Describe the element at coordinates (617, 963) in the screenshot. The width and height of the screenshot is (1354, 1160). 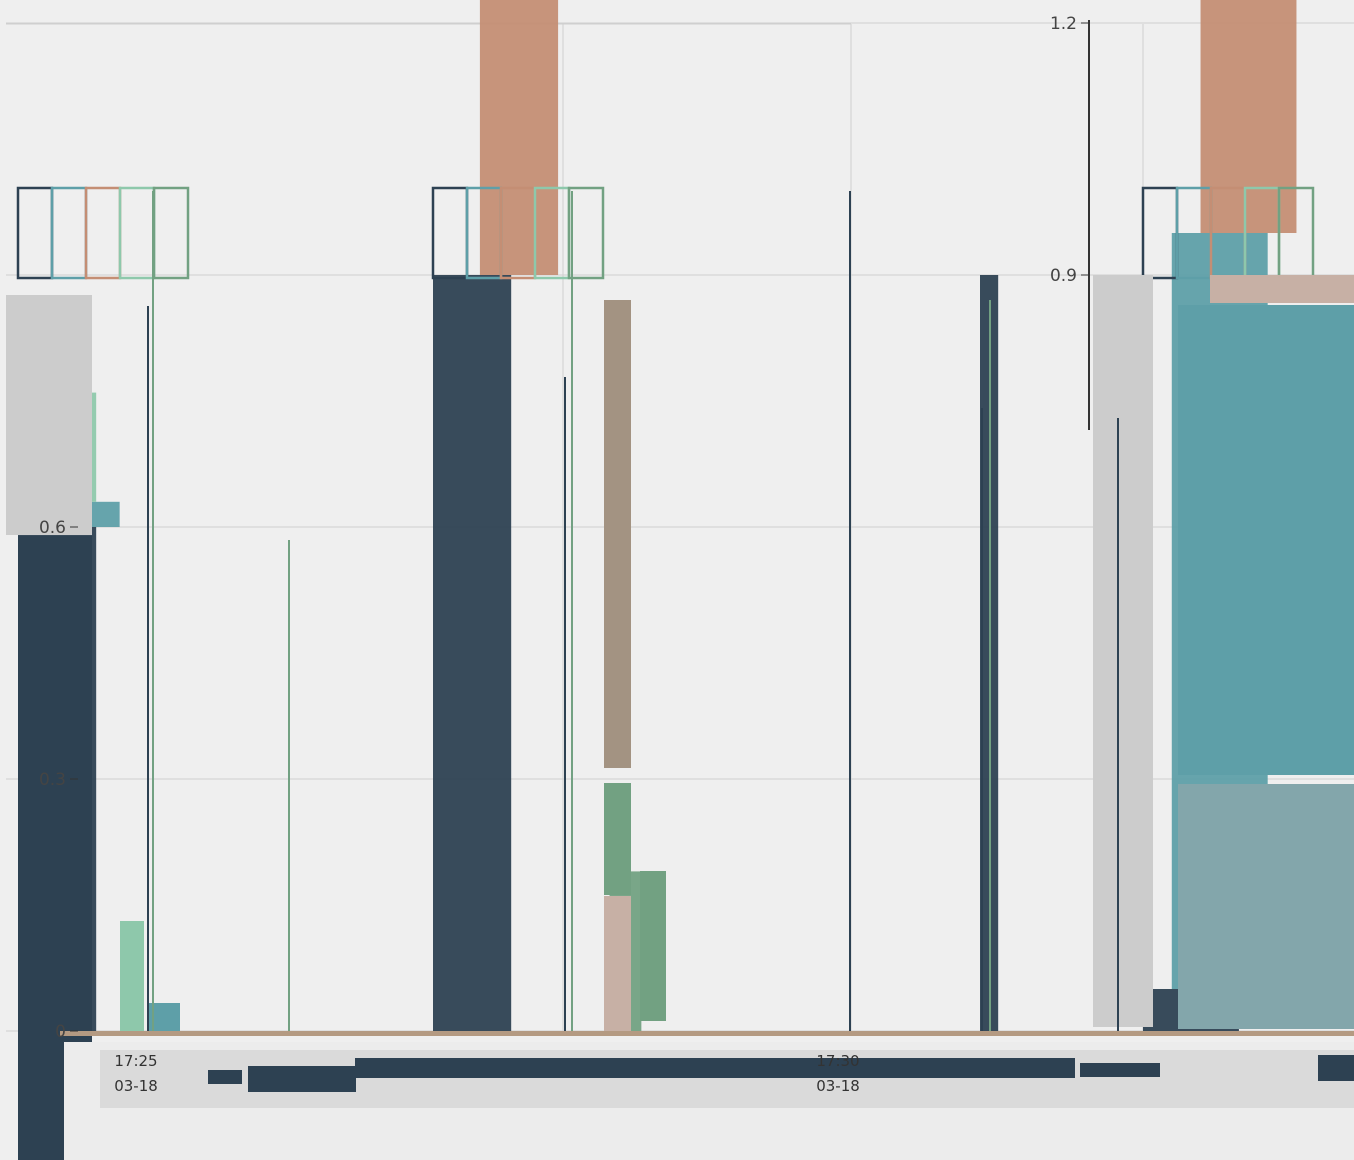
I see `bar-segment-rose-mid` at that location.